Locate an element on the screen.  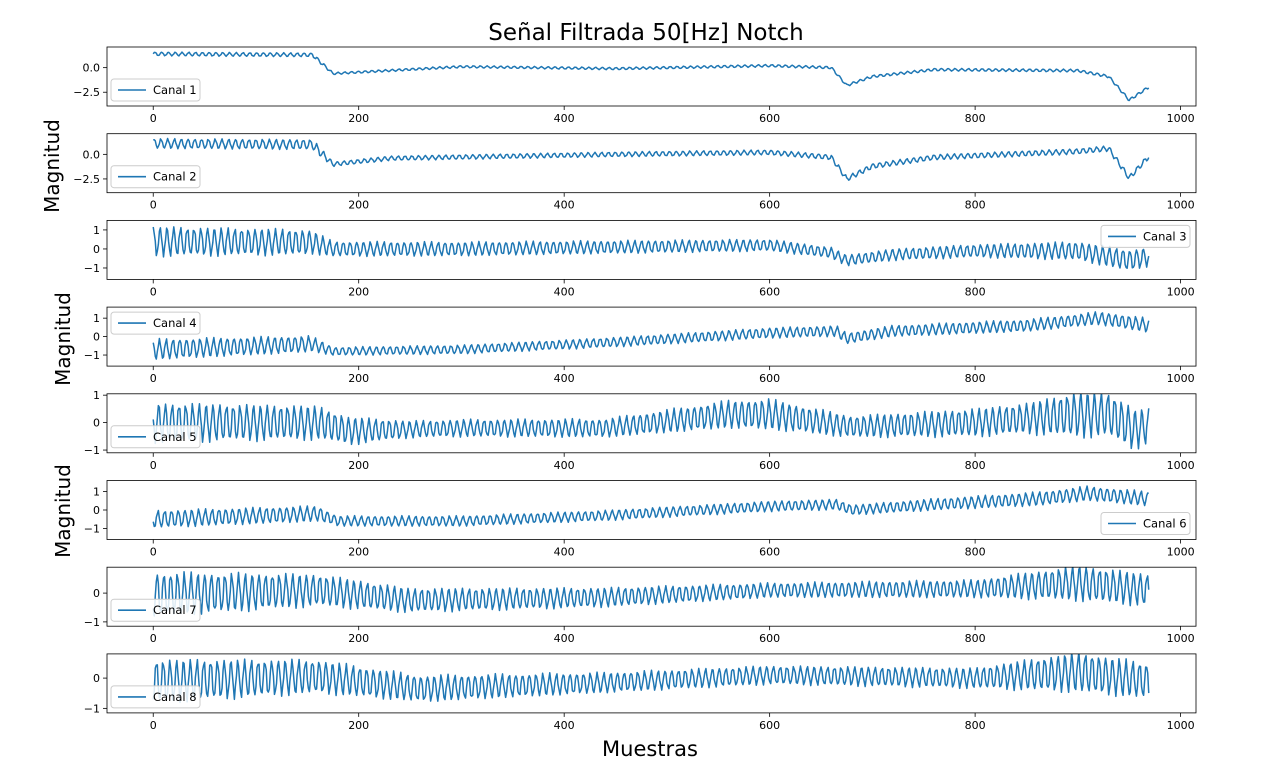
legend: Canal 5 is located at coordinates (155, 437).